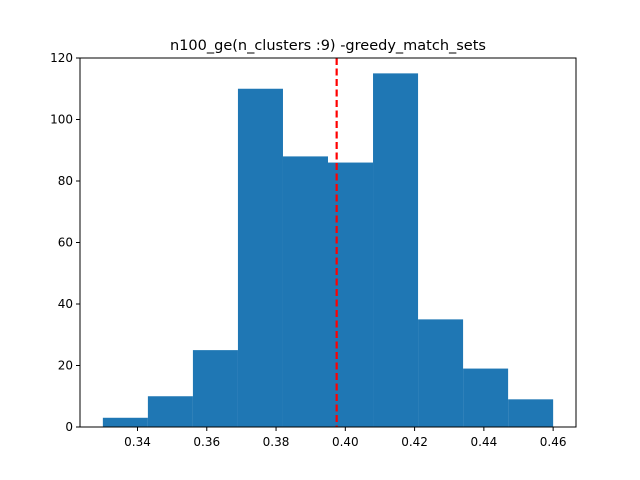 The width and height of the screenshot is (640, 480). Describe the element at coordinates (61, 58) in the screenshot. I see `y-tick-label: 120` at that location.